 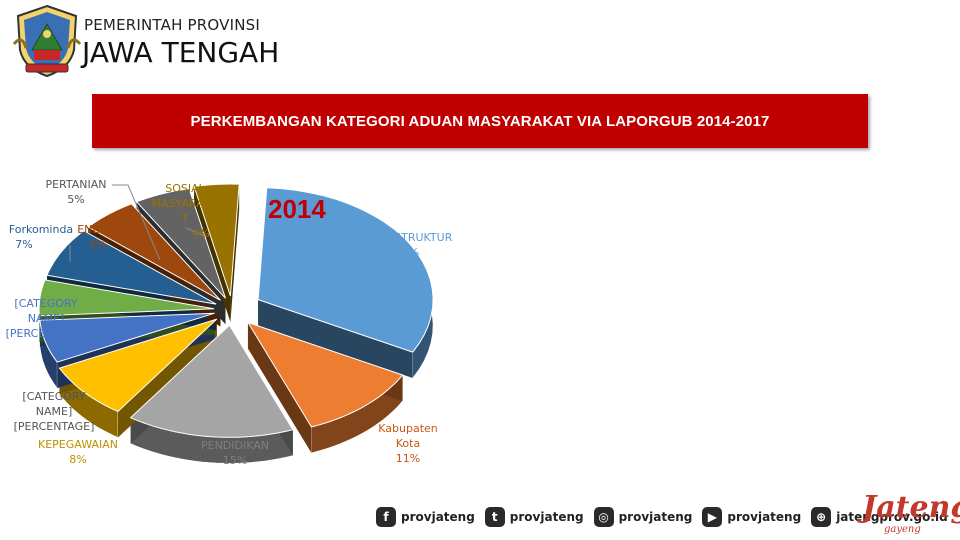 What do you see at coordinates (46, 303) in the screenshot?
I see `label-category-1-name-1: [CATEGORY` at bounding box center [46, 303].